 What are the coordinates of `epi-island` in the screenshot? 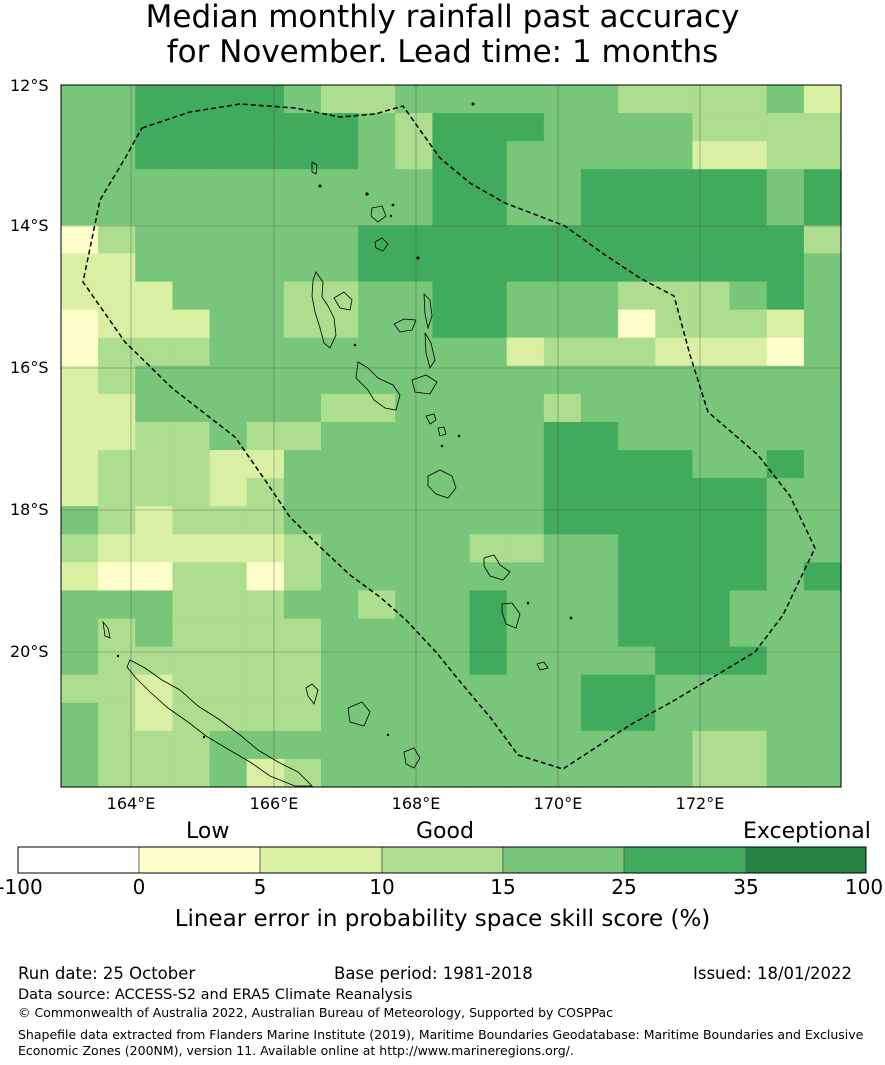 It's located at (431, 419).